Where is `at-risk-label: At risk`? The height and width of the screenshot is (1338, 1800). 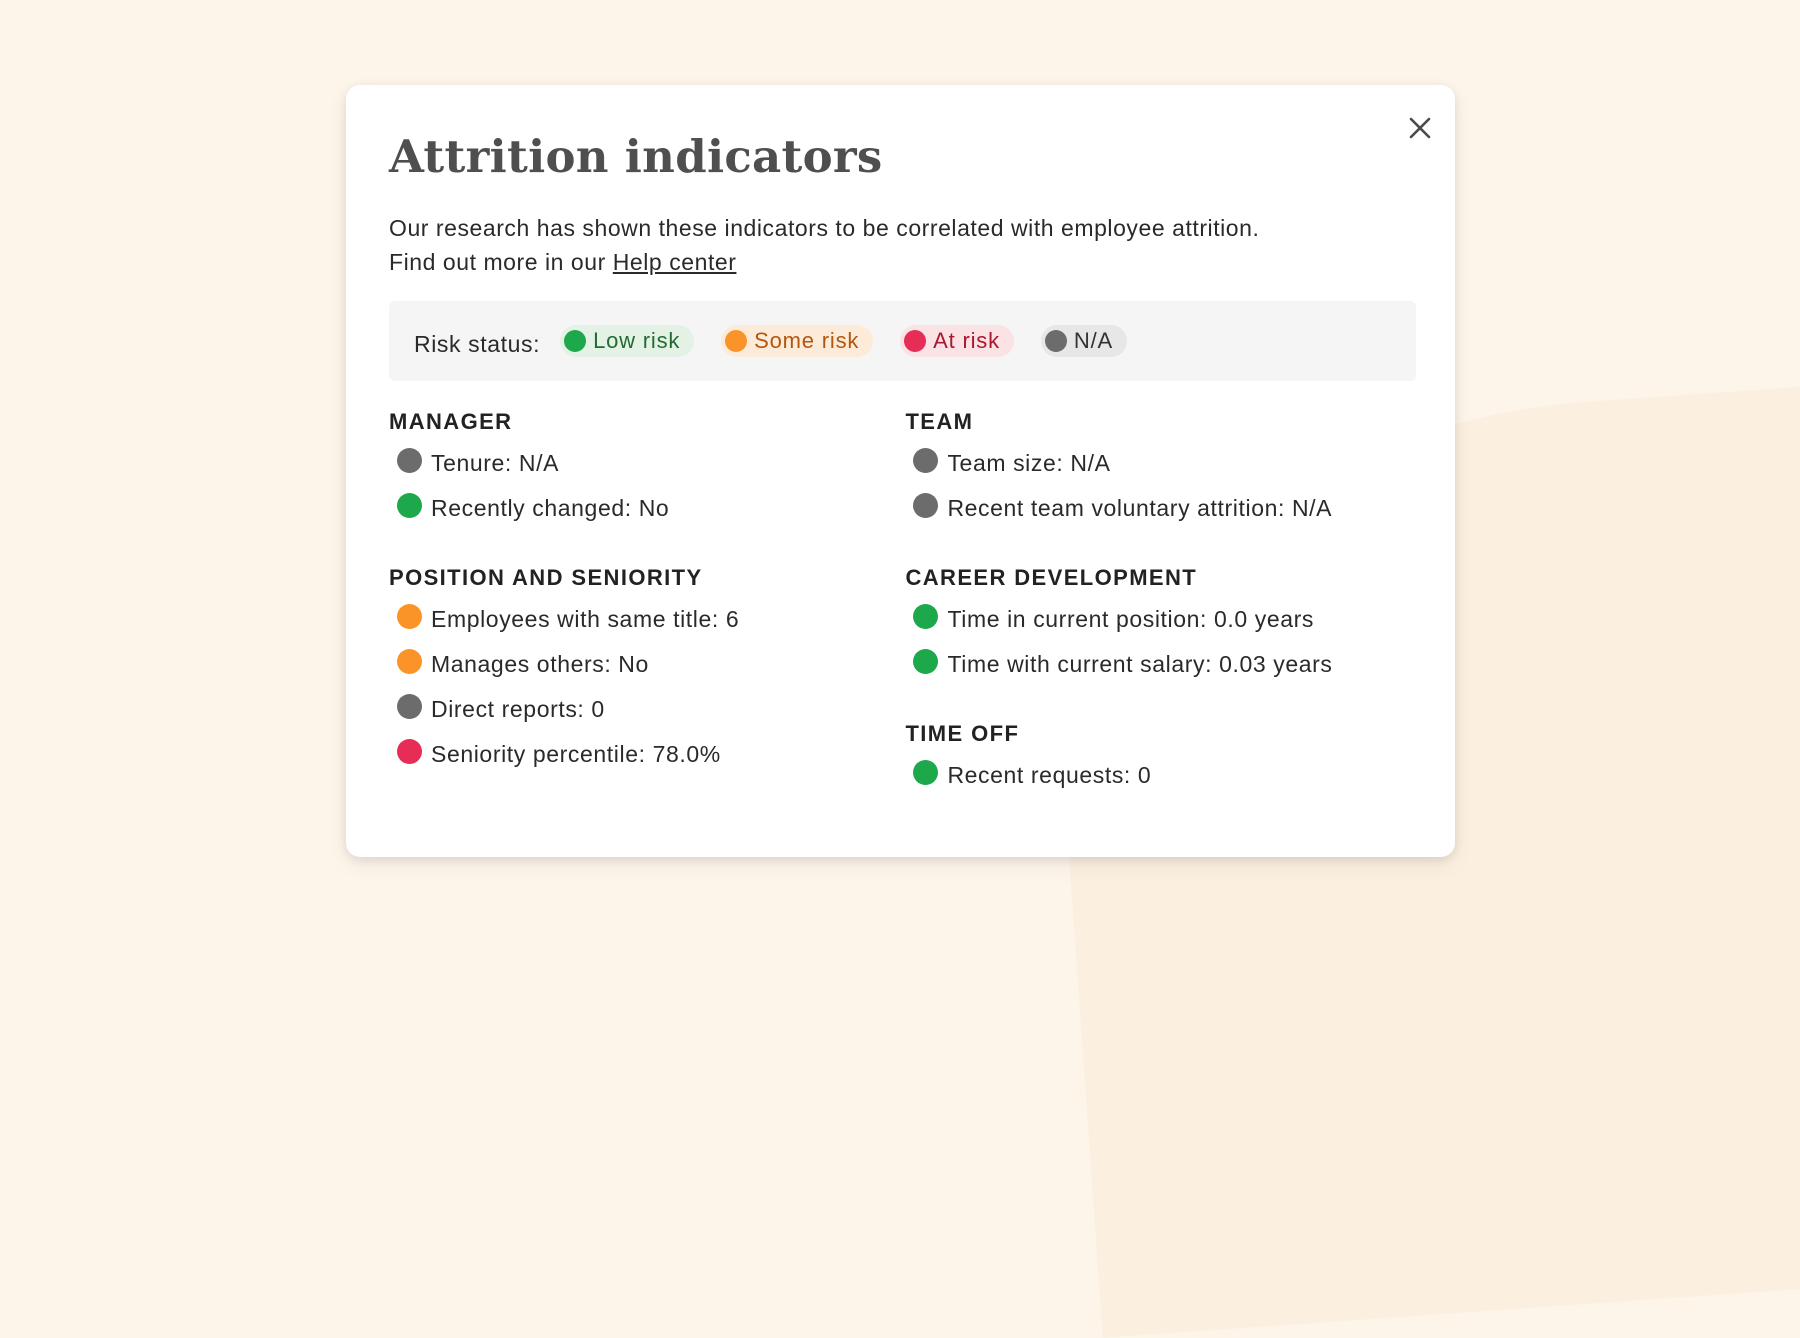
at-risk-label: At risk is located at coordinates (966, 340).